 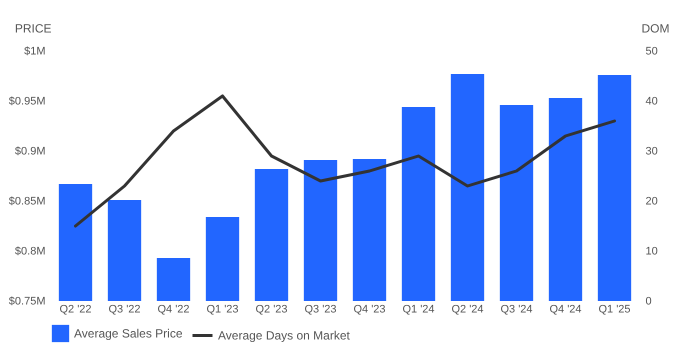 What do you see at coordinates (35, 52) in the screenshot?
I see `y-tick-label: $1M` at bounding box center [35, 52].